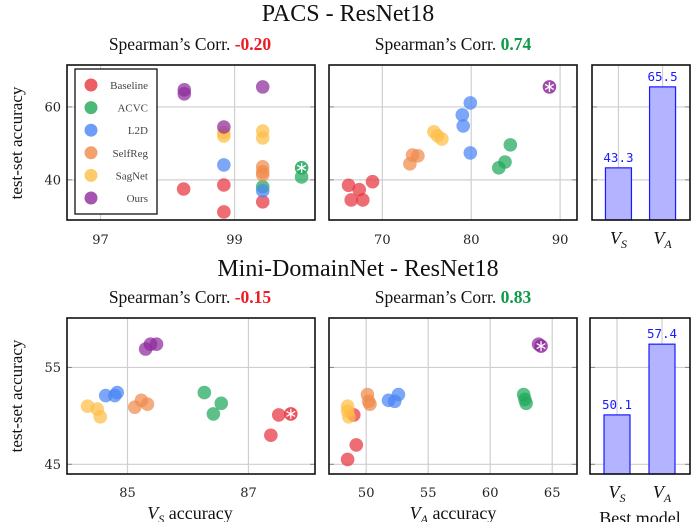  I want to click on x-axis-label-va: VA accuracy, so click(453, 512).